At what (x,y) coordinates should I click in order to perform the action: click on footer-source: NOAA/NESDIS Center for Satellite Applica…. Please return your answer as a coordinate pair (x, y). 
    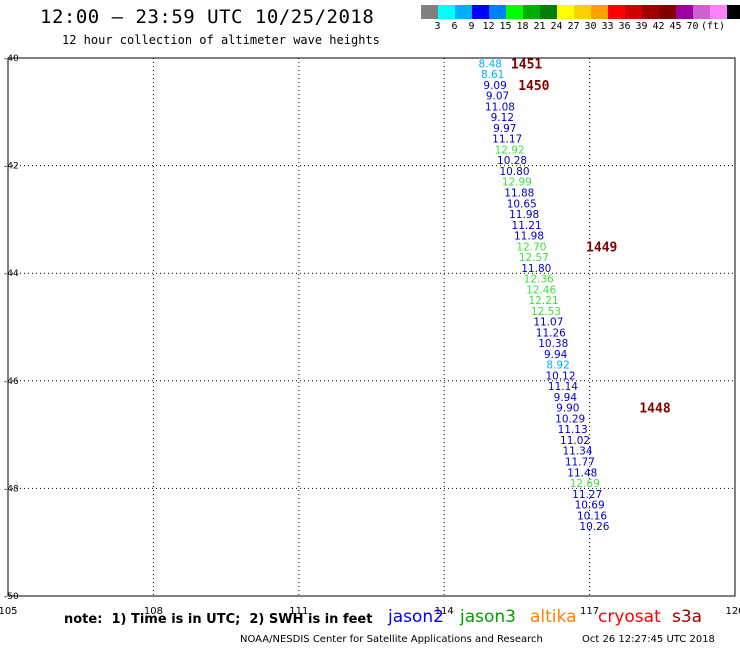
    Looking at the image, I should click on (391, 639).